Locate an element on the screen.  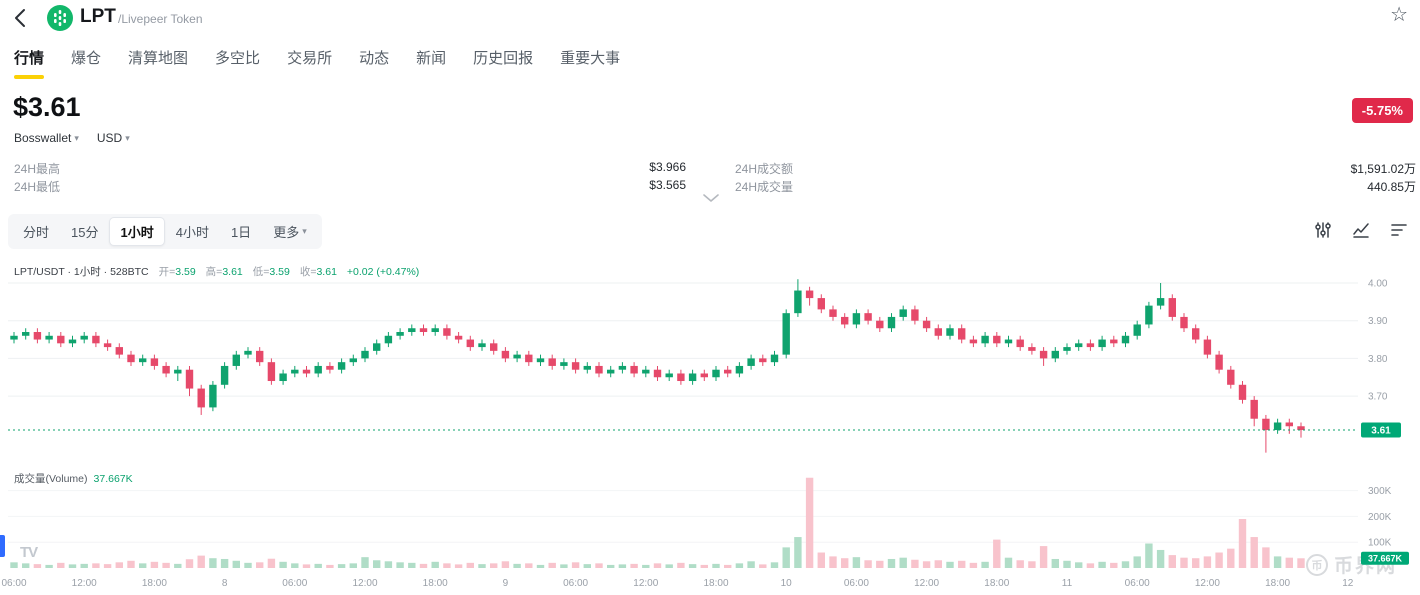
page-title: LPT is located at coordinates (98, 16).